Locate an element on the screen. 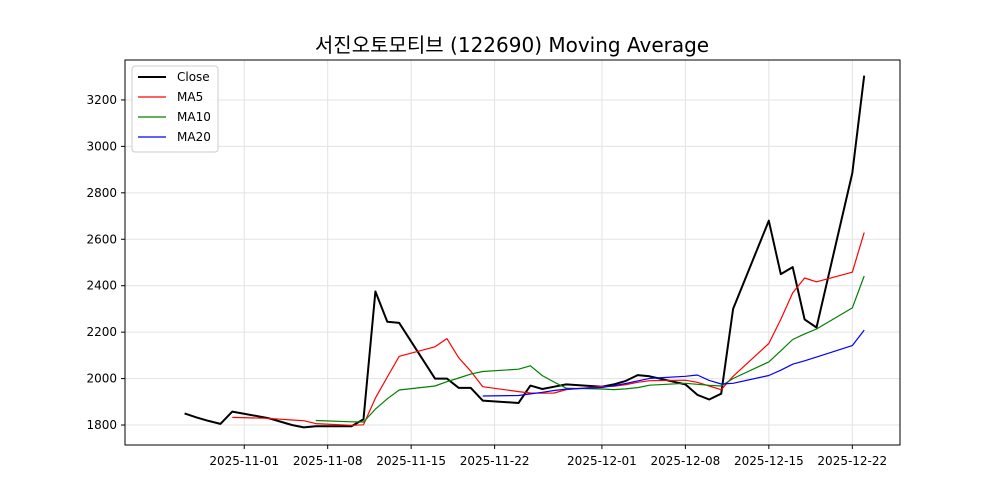 This screenshot has height=504, width=1000. y-tick-label: 3200 is located at coordinates (101, 100).